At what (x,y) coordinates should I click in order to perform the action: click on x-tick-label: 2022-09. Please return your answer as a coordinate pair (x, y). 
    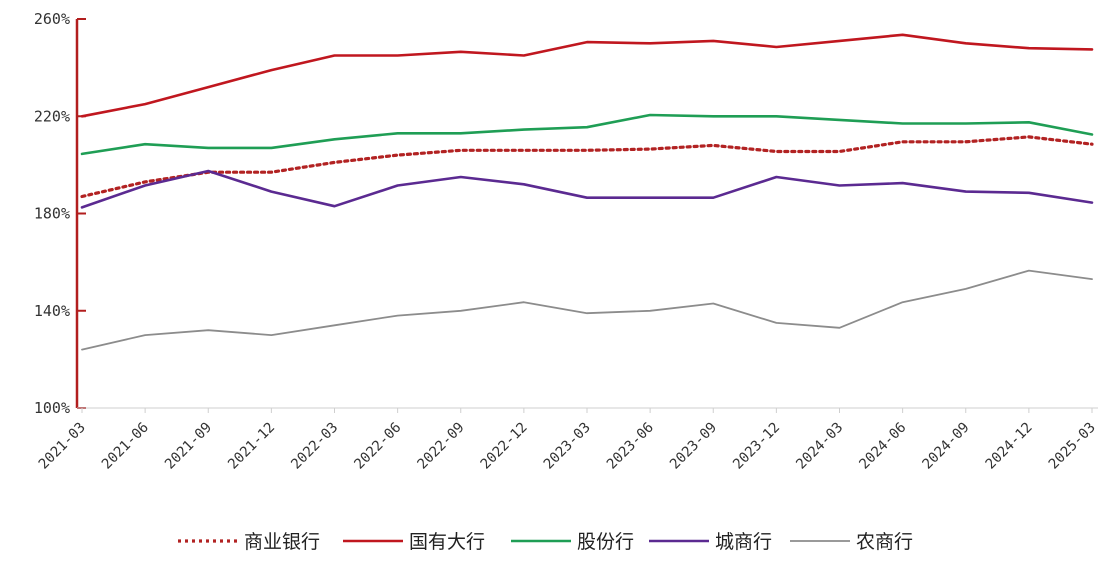
    Looking at the image, I should click on (441, 446).